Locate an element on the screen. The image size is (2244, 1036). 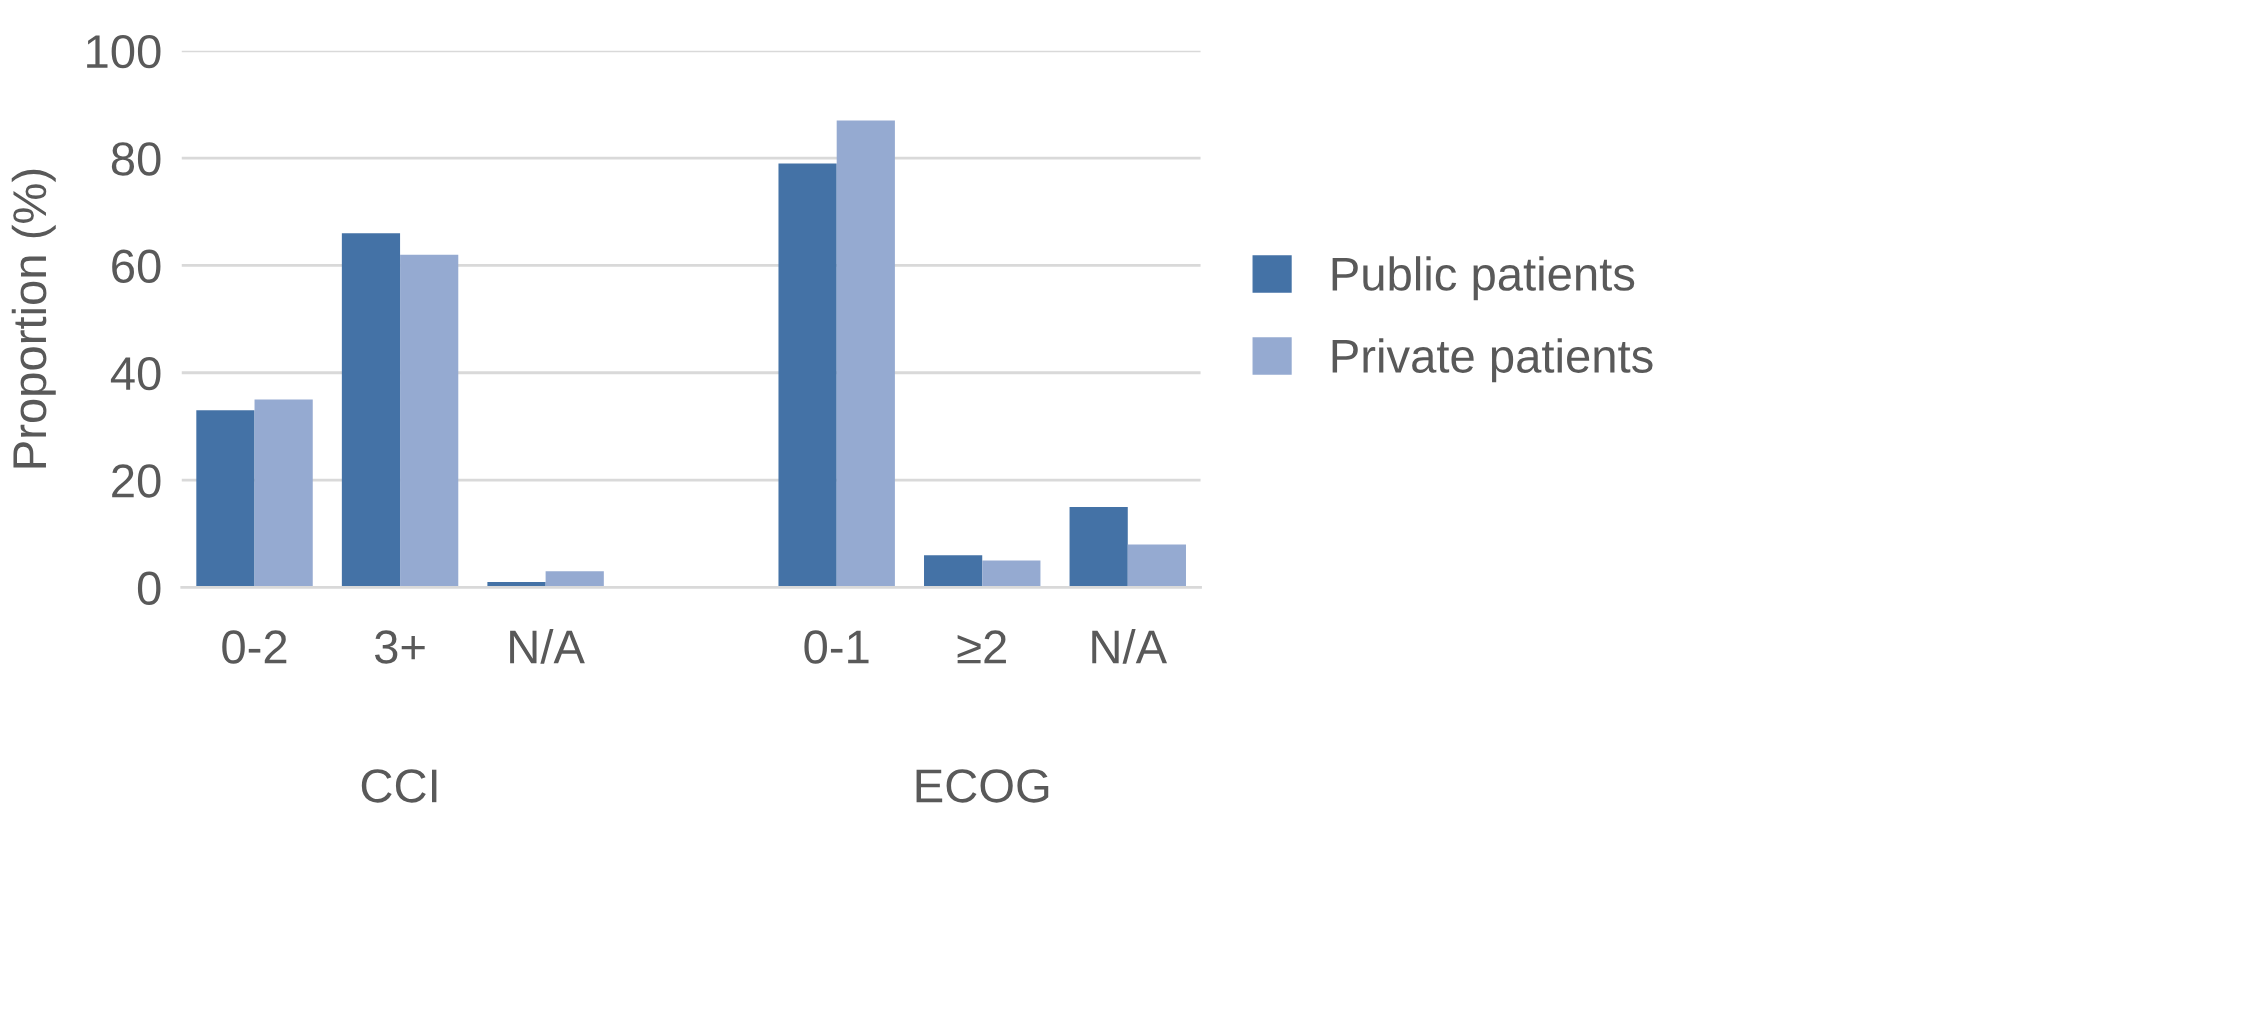
x-tick-label: ≥2 is located at coordinates (981, 647).